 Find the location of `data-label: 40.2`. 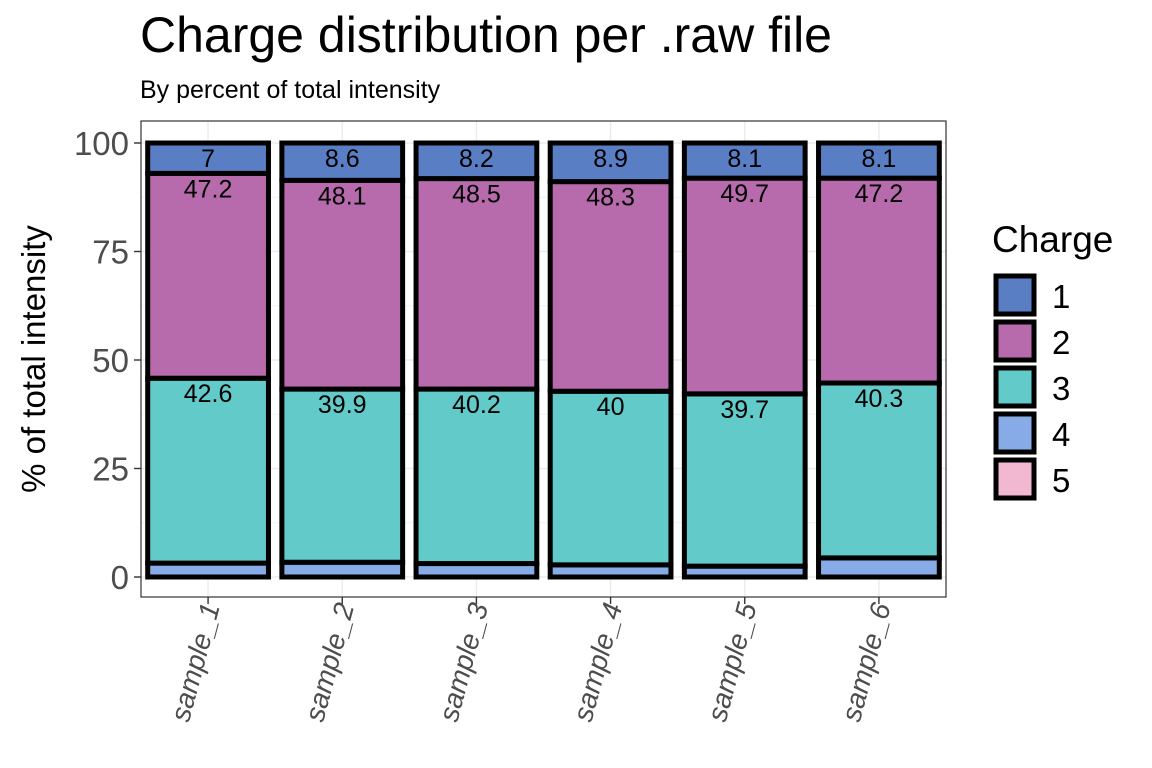

data-label: 40.2 is located at coordinates (476, 405).